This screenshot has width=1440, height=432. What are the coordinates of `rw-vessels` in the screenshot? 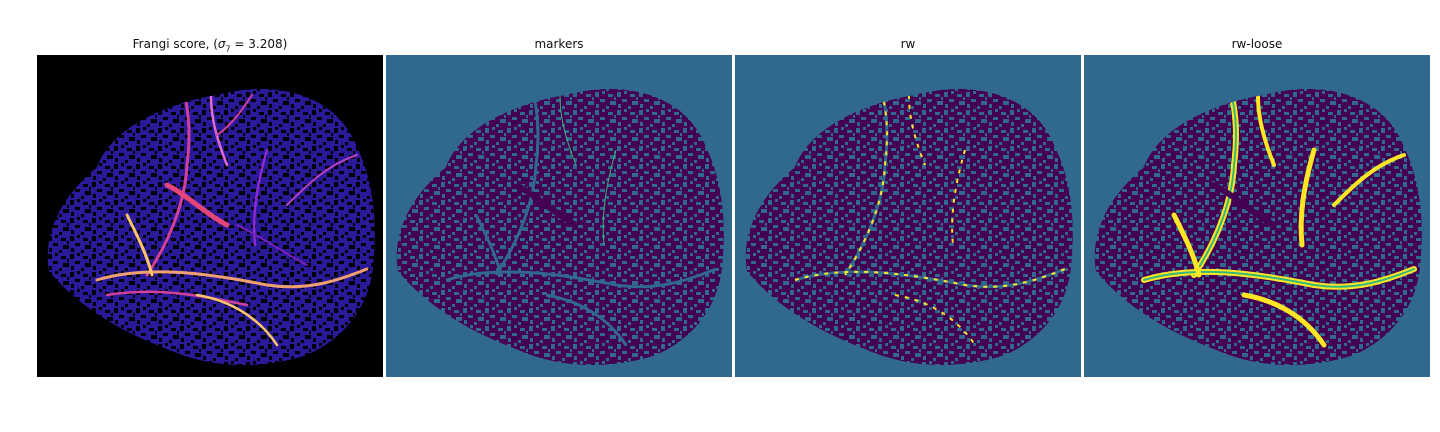 It's located at (930, 217).